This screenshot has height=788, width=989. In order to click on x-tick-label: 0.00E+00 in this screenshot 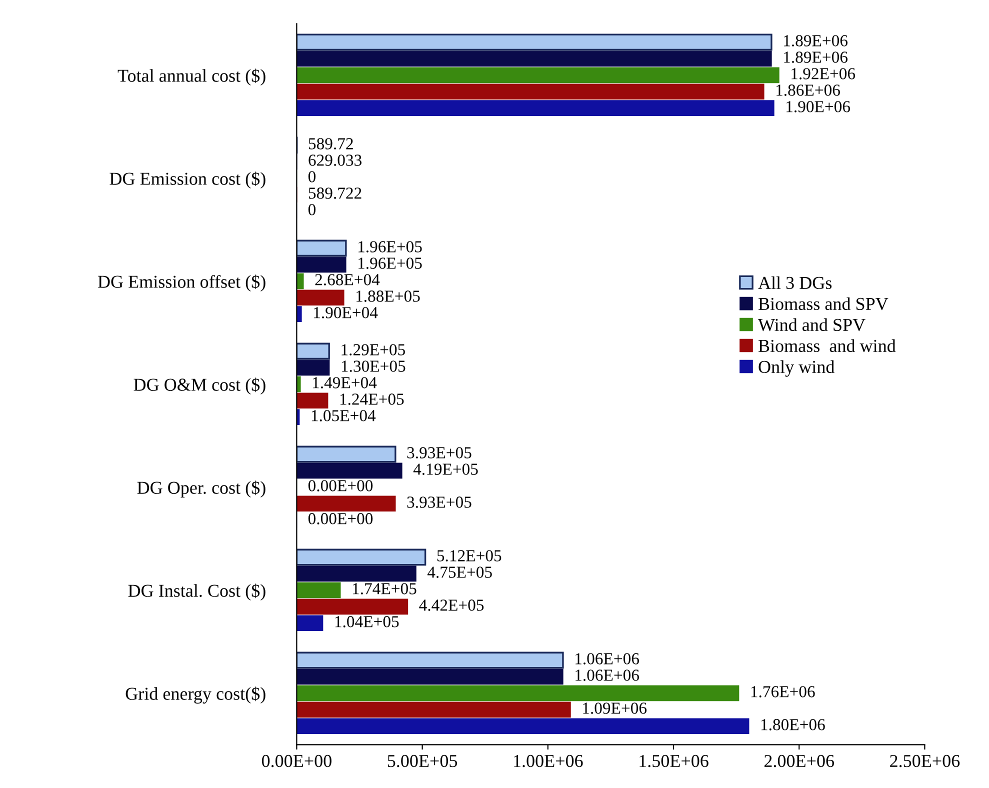, I will do `click(297, 761)`.